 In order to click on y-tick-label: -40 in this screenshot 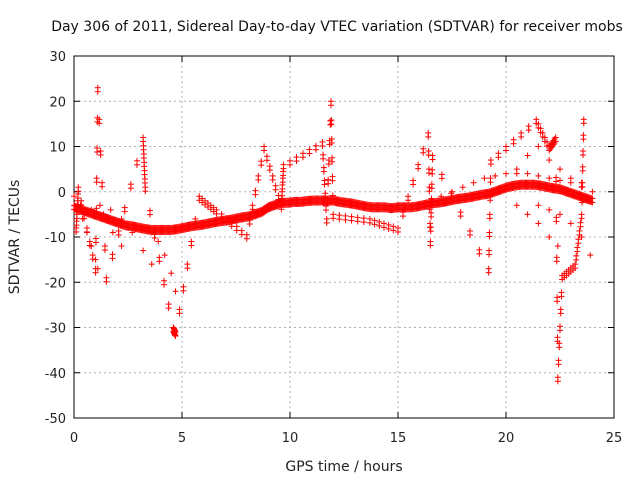, I will do `click(55, 374)`.